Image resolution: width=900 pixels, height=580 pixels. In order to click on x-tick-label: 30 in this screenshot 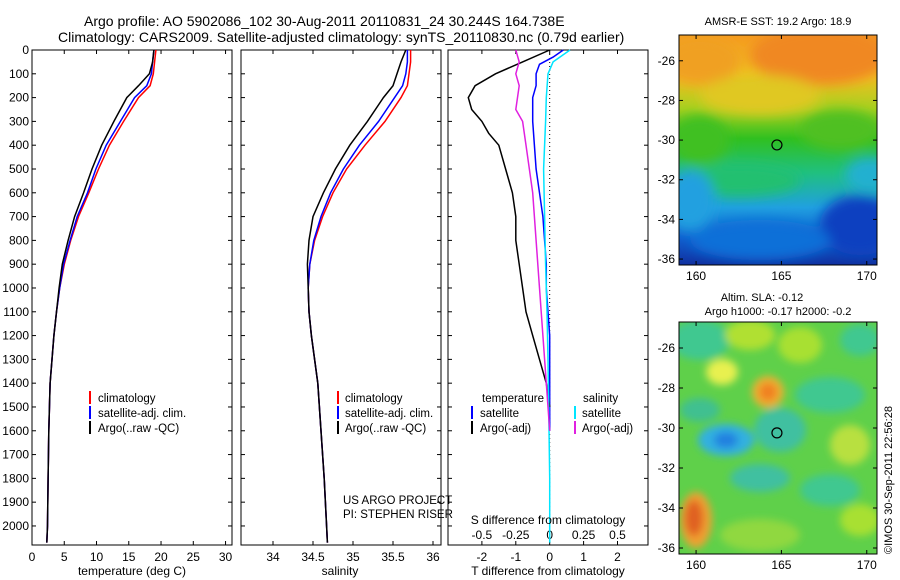, I will do `click(226, 557)`.